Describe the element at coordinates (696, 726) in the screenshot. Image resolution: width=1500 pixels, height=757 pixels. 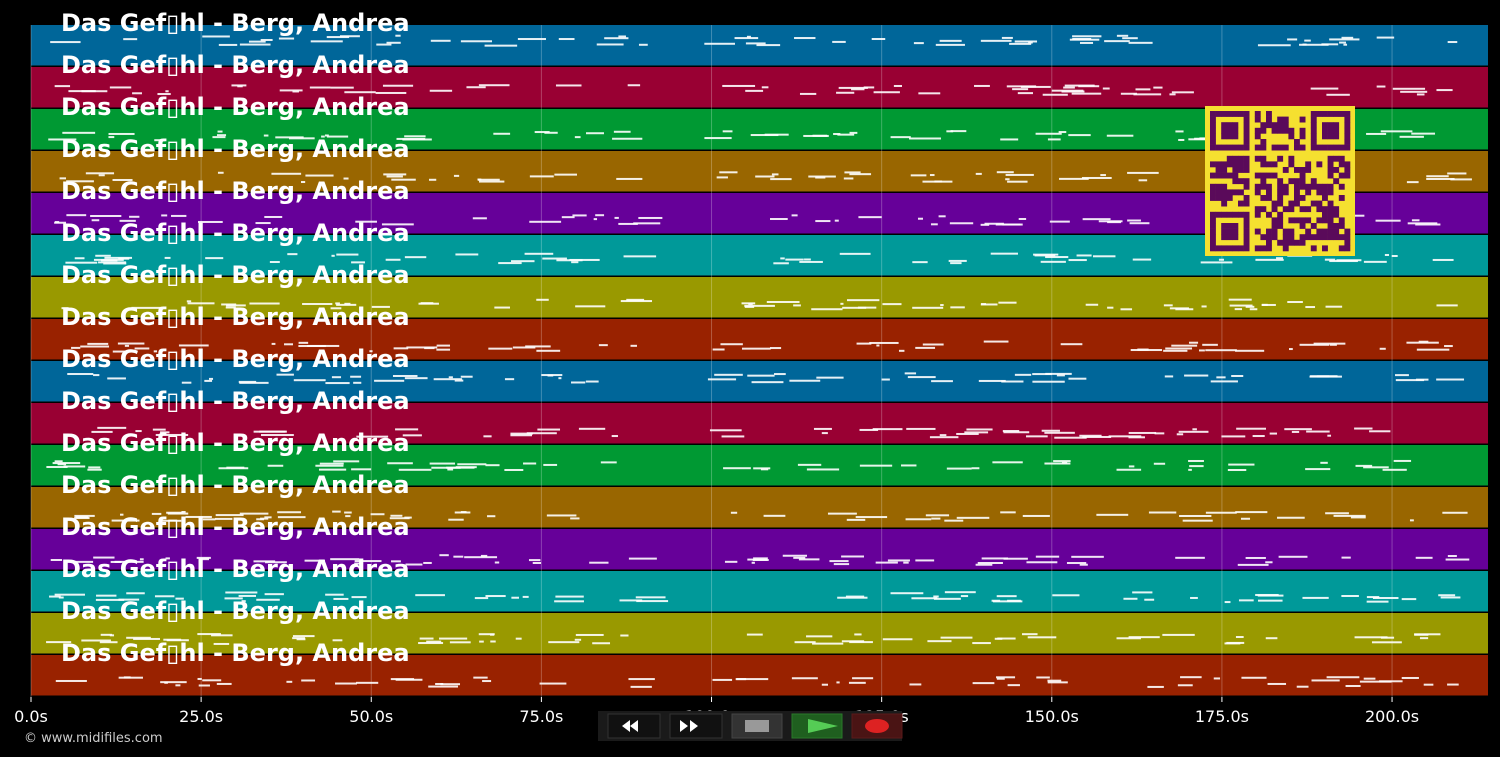
I see `forward-button` at that location.